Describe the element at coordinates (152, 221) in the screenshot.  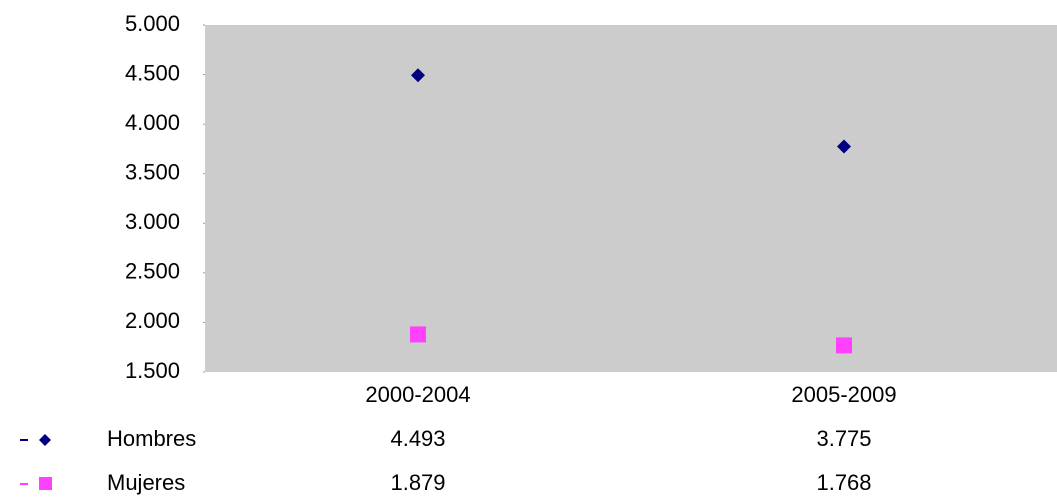
I see `y-tick-label: 3.000` at that location.